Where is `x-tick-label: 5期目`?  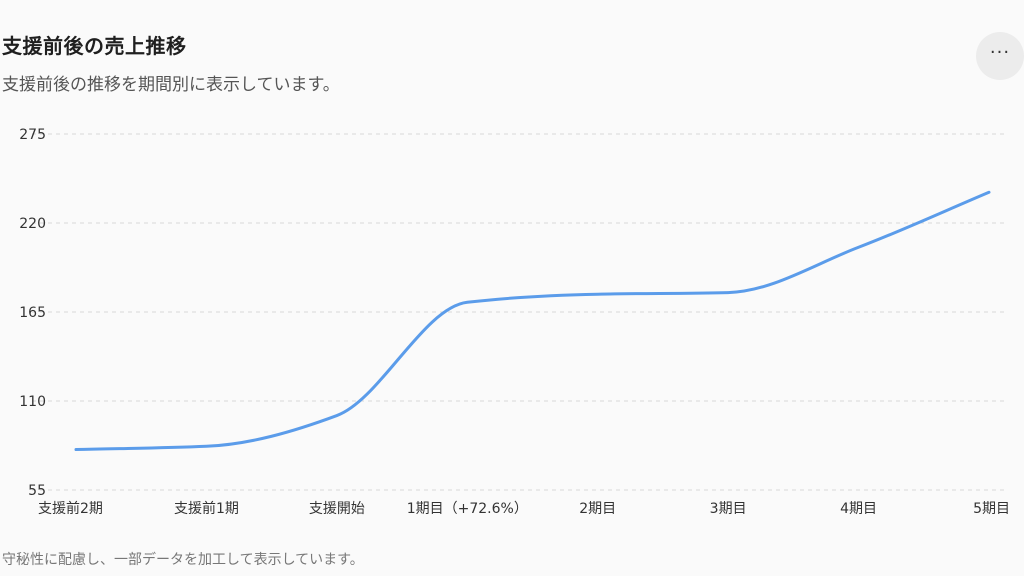
x-tick-label: 5期目 is located at coordinates (991, 509).